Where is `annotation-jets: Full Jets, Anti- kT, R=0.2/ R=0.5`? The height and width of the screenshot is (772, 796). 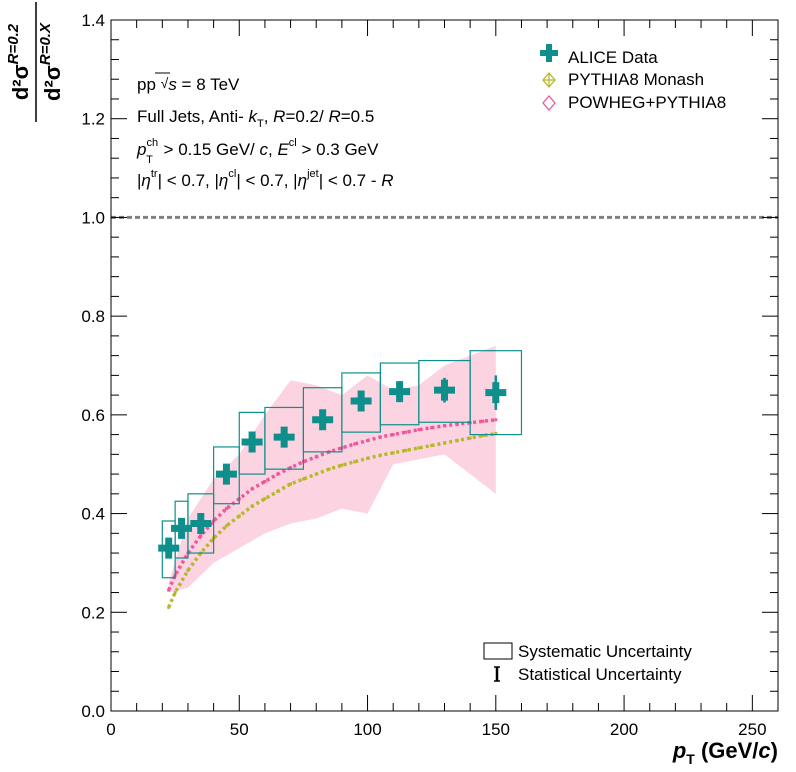
annotation-jets: Full Jets, Anti- kT, R=0.2/ R=0.5 is located at coordinates (255, 118).